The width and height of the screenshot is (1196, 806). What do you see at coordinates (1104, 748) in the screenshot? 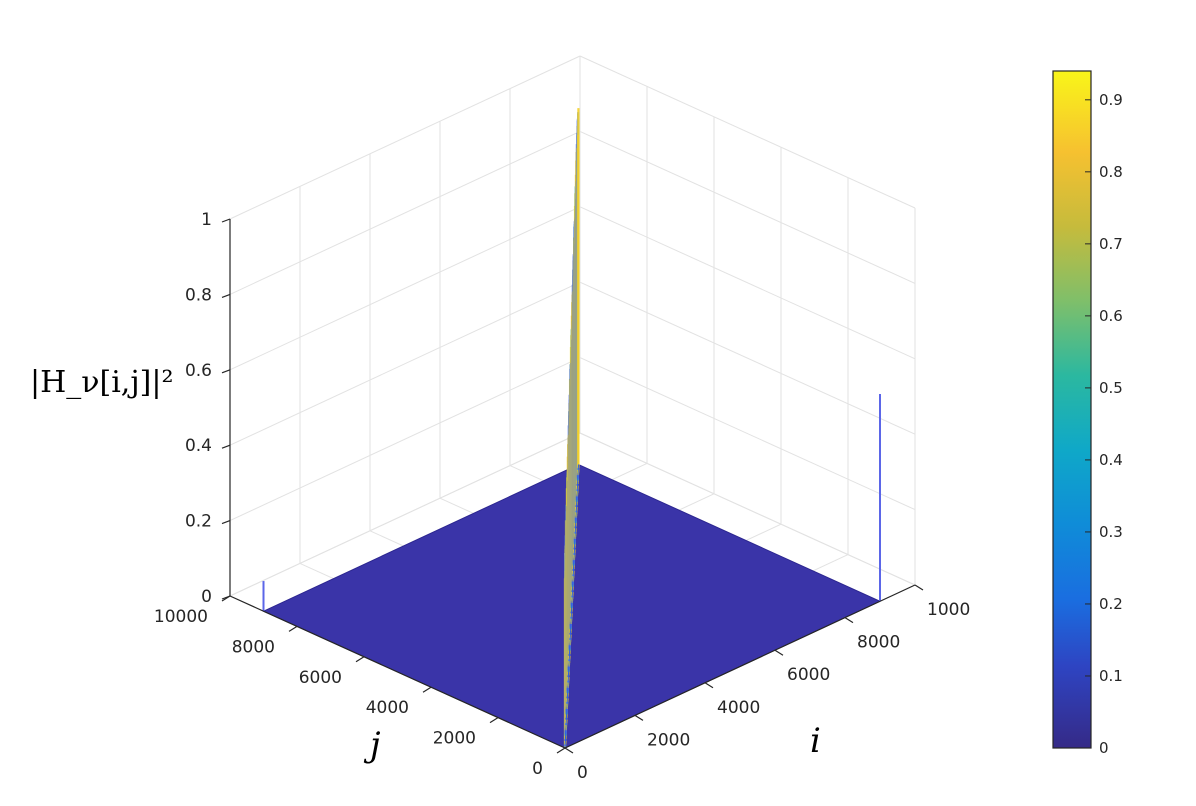
I see `colorbar-tick-label: 0` at bounding box center [1104, 748].